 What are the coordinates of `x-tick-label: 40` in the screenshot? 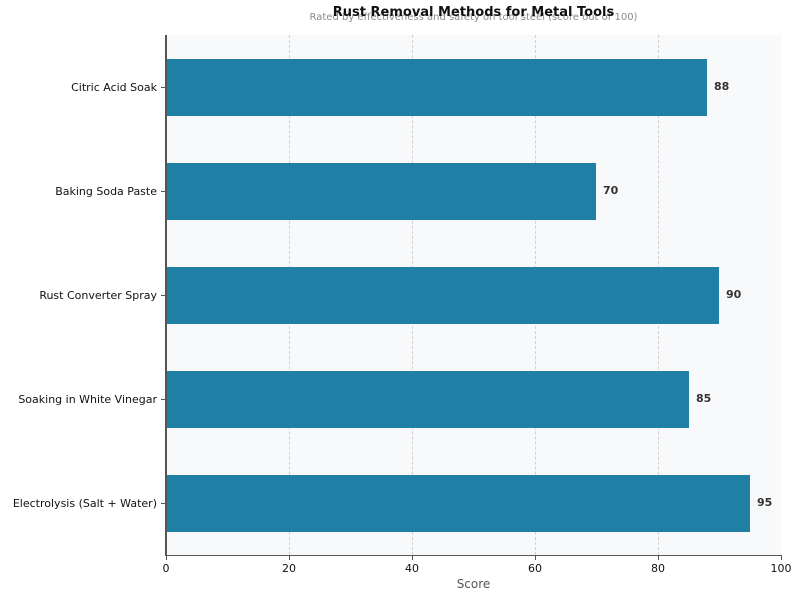 It's located at (412, 568).